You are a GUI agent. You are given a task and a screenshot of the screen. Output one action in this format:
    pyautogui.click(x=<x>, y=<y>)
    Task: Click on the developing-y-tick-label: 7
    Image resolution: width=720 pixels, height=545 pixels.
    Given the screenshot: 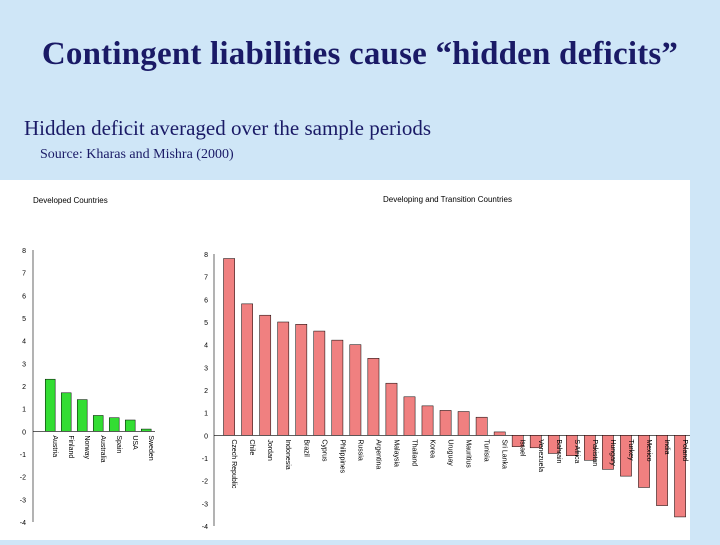 What is the action you would take?
    pyautogui.click(x=206, y=278)
    